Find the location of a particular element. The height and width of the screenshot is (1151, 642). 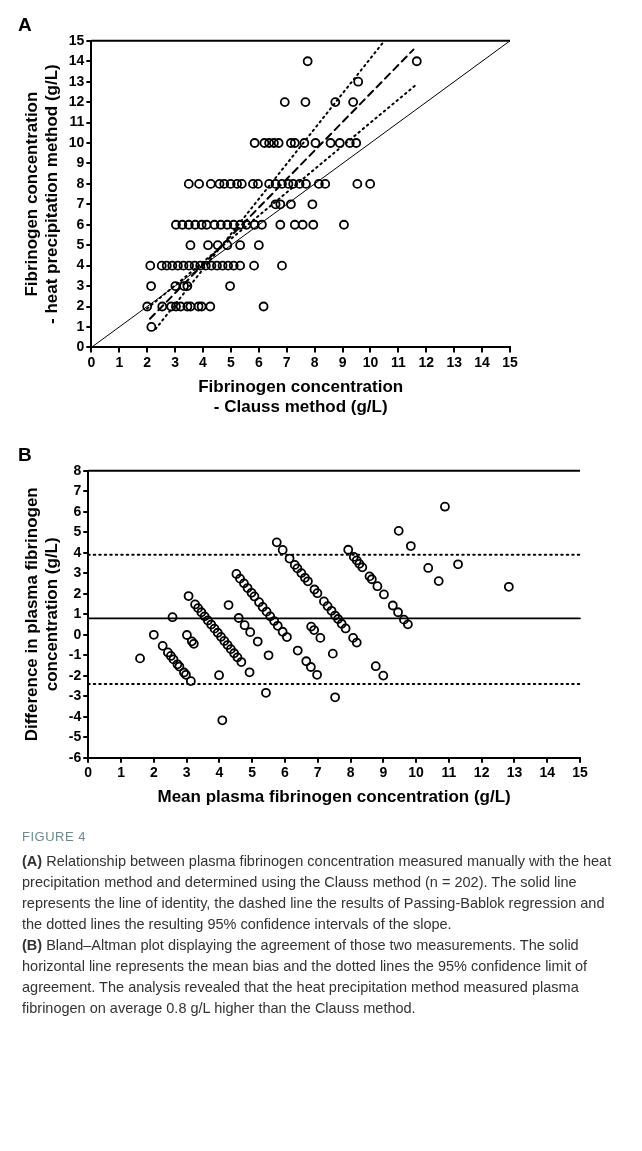

y-tick-label: 11 is located at coordinates (77, 121).